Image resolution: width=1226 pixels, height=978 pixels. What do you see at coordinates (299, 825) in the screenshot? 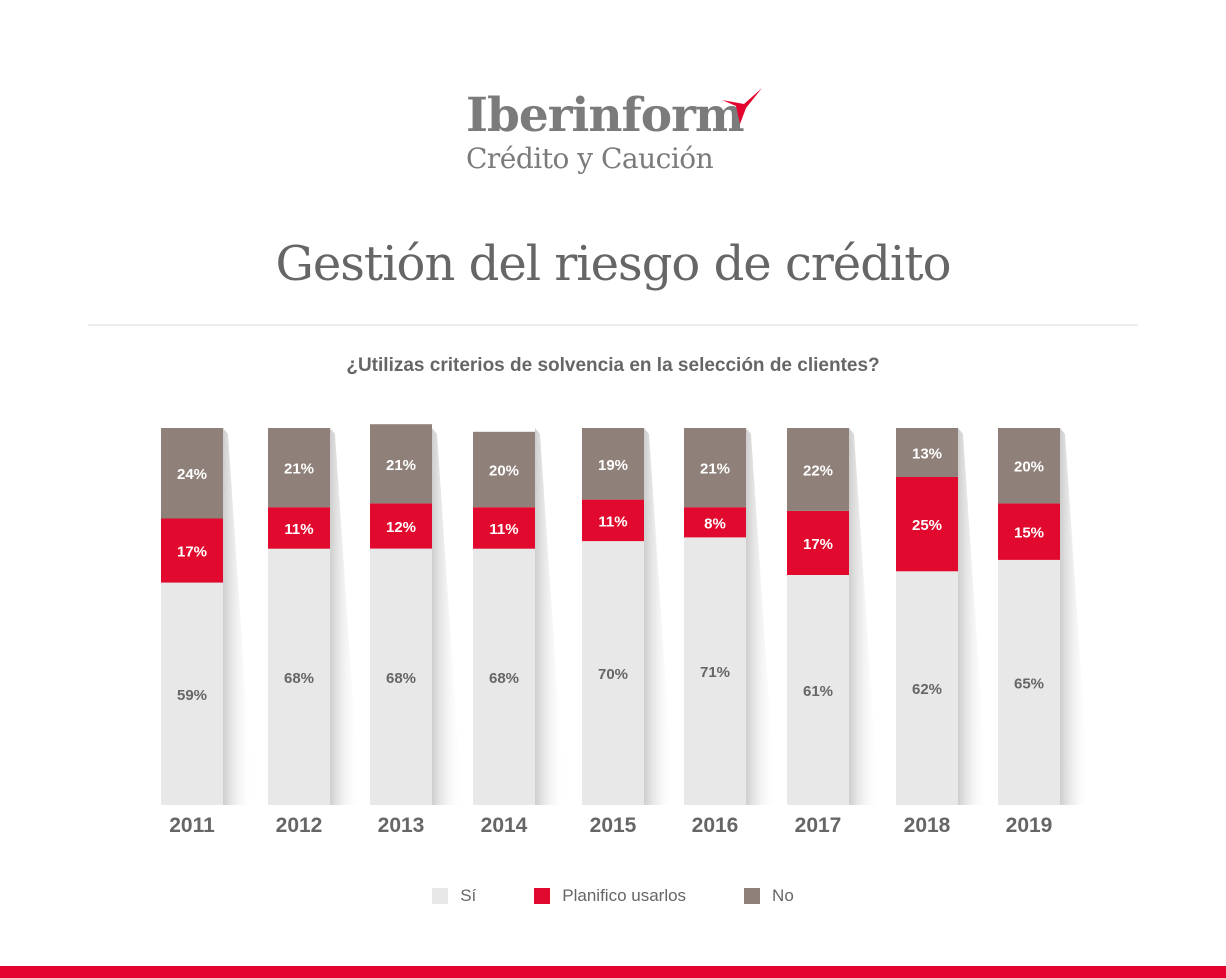
I see `x-tick-label: 2012` at bounding box center [299, 825].